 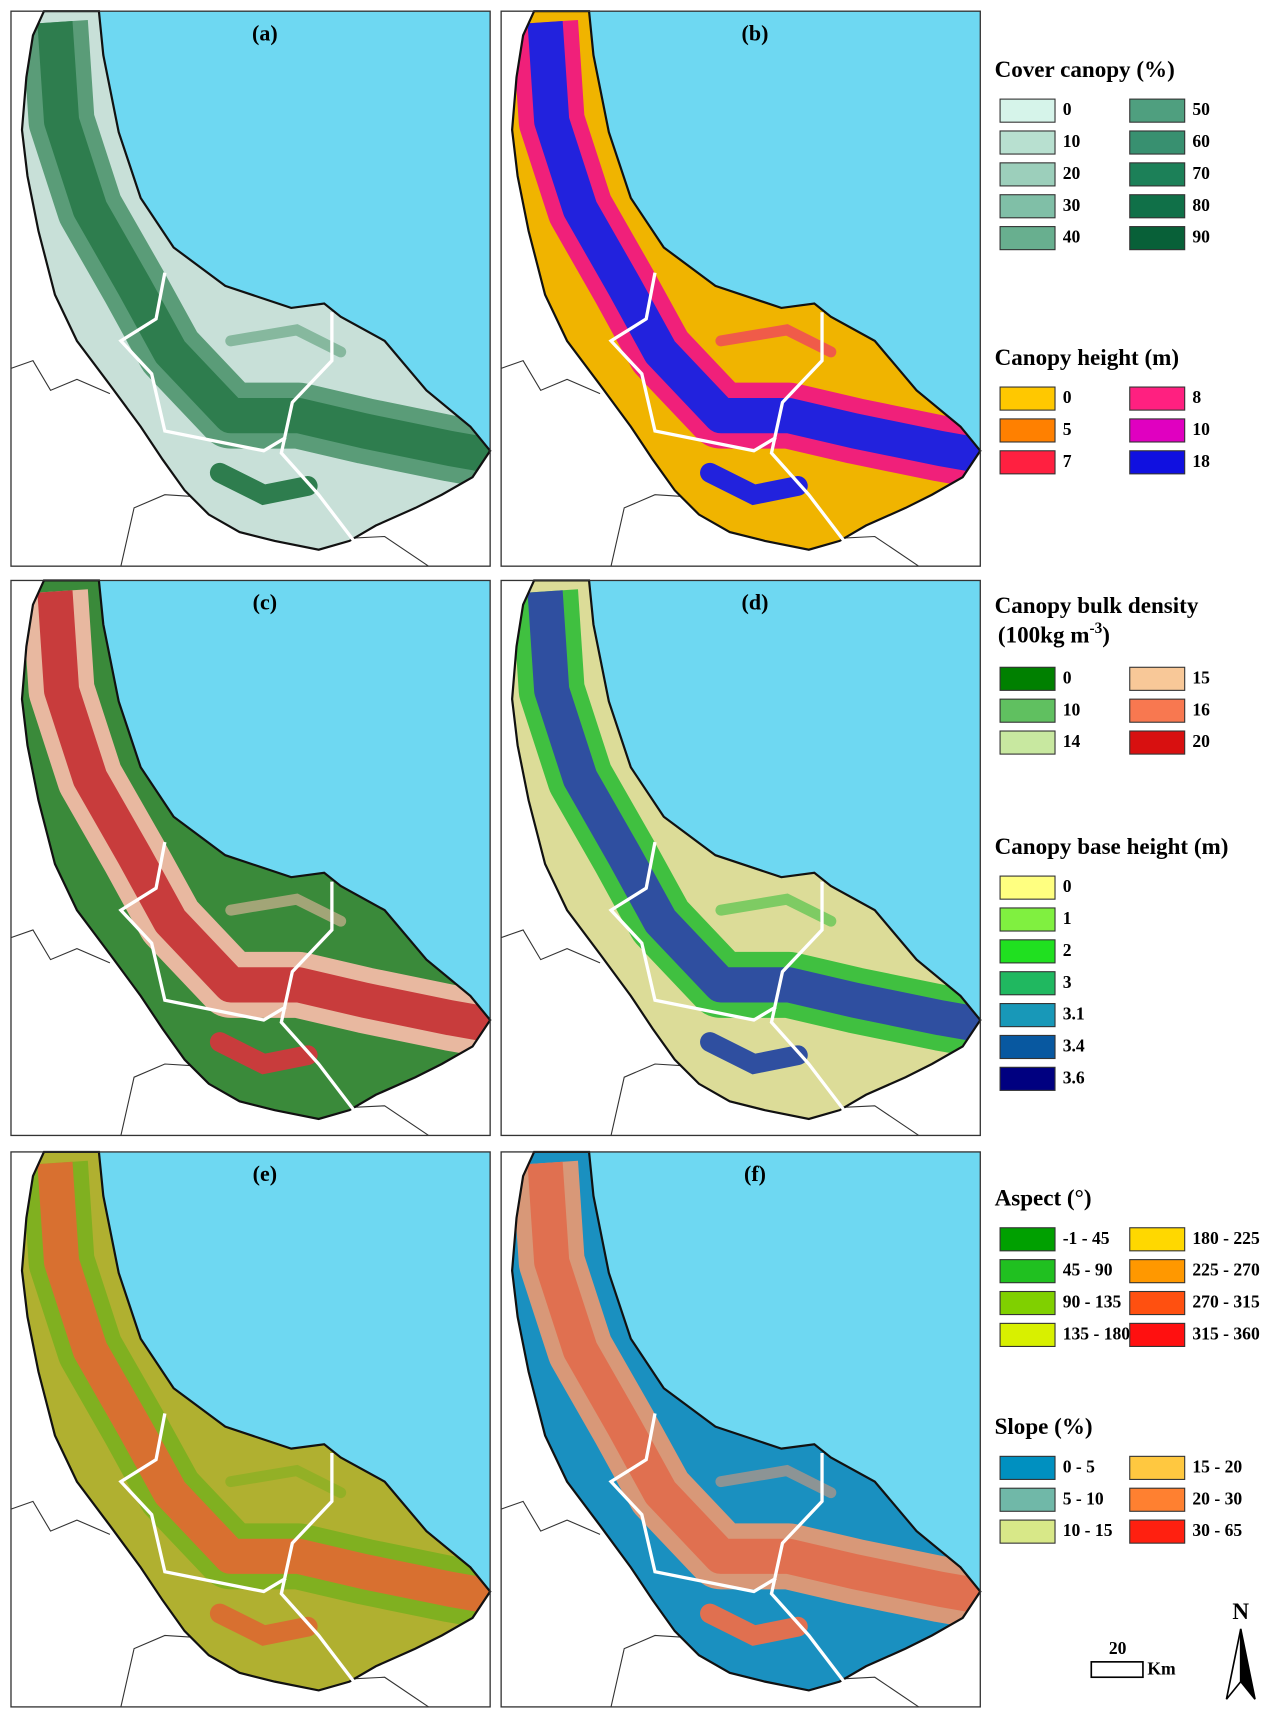 What do you see at coordinates (1226, 1302) in the screenshot?
I see `legend-label: 270 - 315` at bounding box center [1226, 1302].